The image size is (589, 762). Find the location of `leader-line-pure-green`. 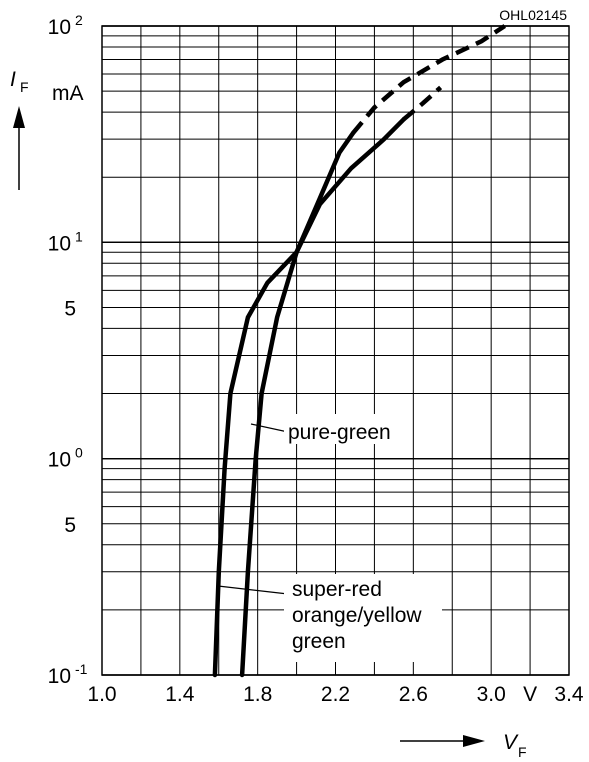

leader-line-pure-green is located at coordinates (269, 428).